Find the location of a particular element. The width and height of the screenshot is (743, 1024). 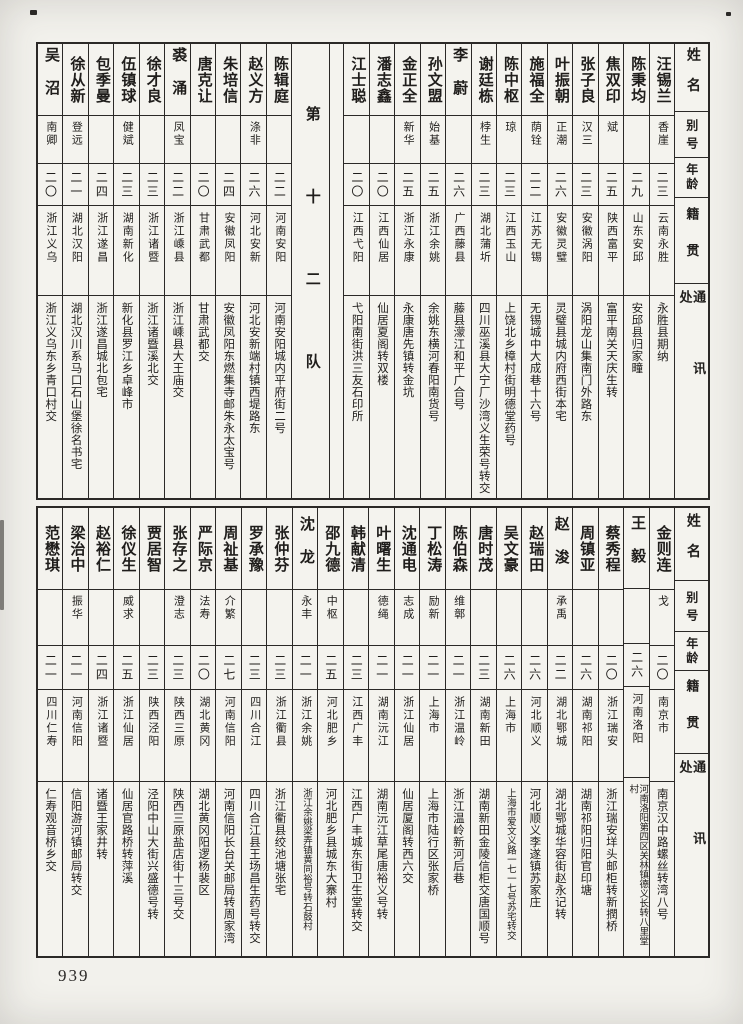

byname-text: 登远 is located at coordinates (76, 134).